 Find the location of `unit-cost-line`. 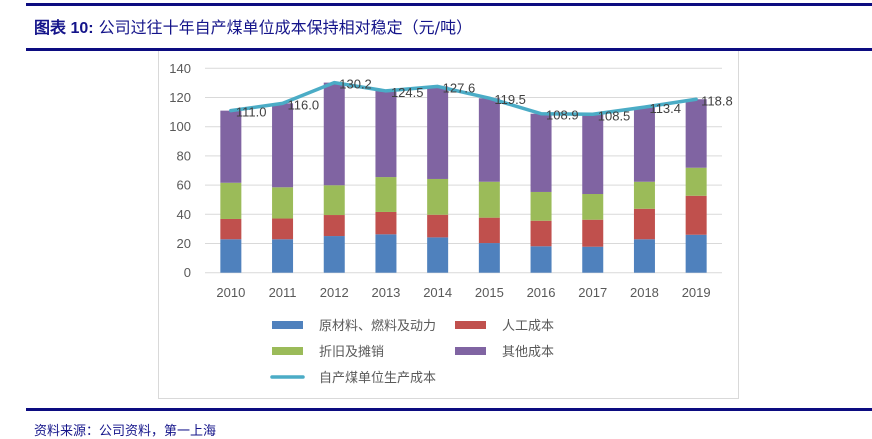

unit-cost-line is located at coordinates (463, 98).